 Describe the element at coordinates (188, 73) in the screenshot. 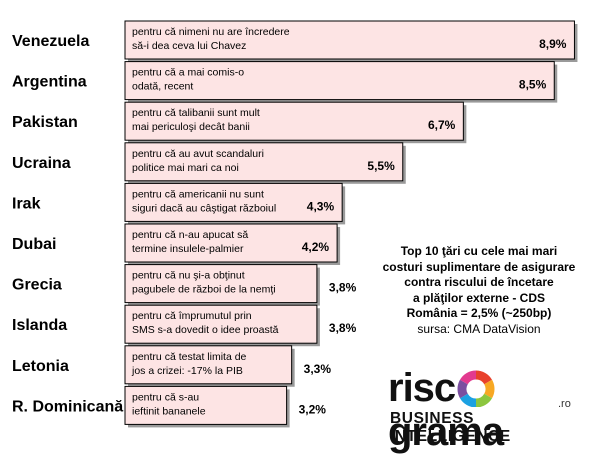

I see `bar-annotation-line: pentru că a mai comis-o` at that location.